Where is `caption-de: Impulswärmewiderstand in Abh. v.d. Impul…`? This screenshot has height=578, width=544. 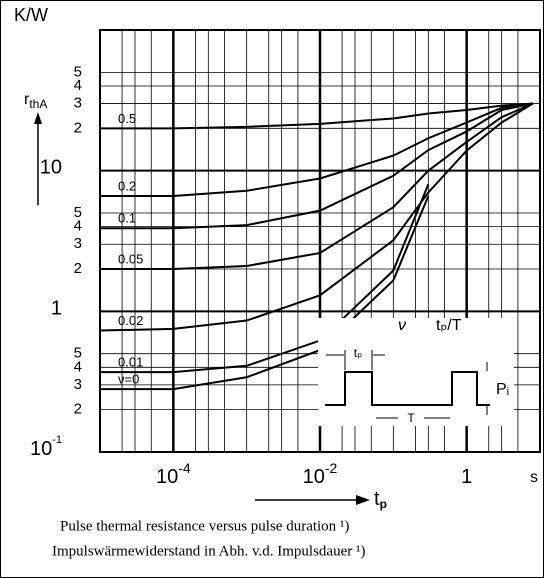
caption-de: Impulswärmewiderstand in Abh. v.d. Impul… is located at coordinates (208, 551).